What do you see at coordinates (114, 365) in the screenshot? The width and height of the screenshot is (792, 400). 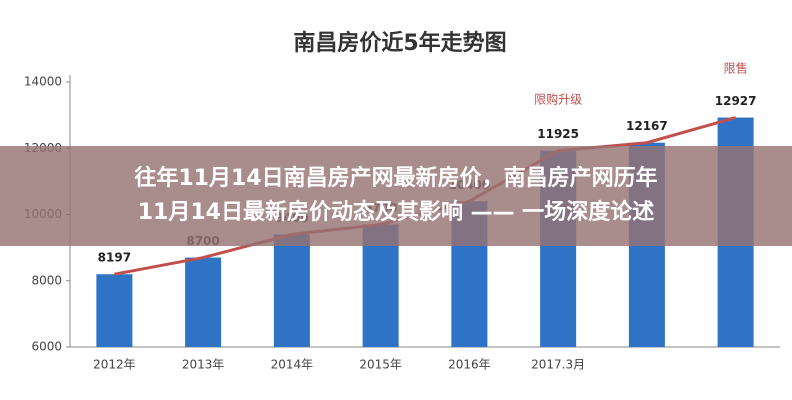 I see `x-tick-label: 2012年` at bounding box center [114, 365].